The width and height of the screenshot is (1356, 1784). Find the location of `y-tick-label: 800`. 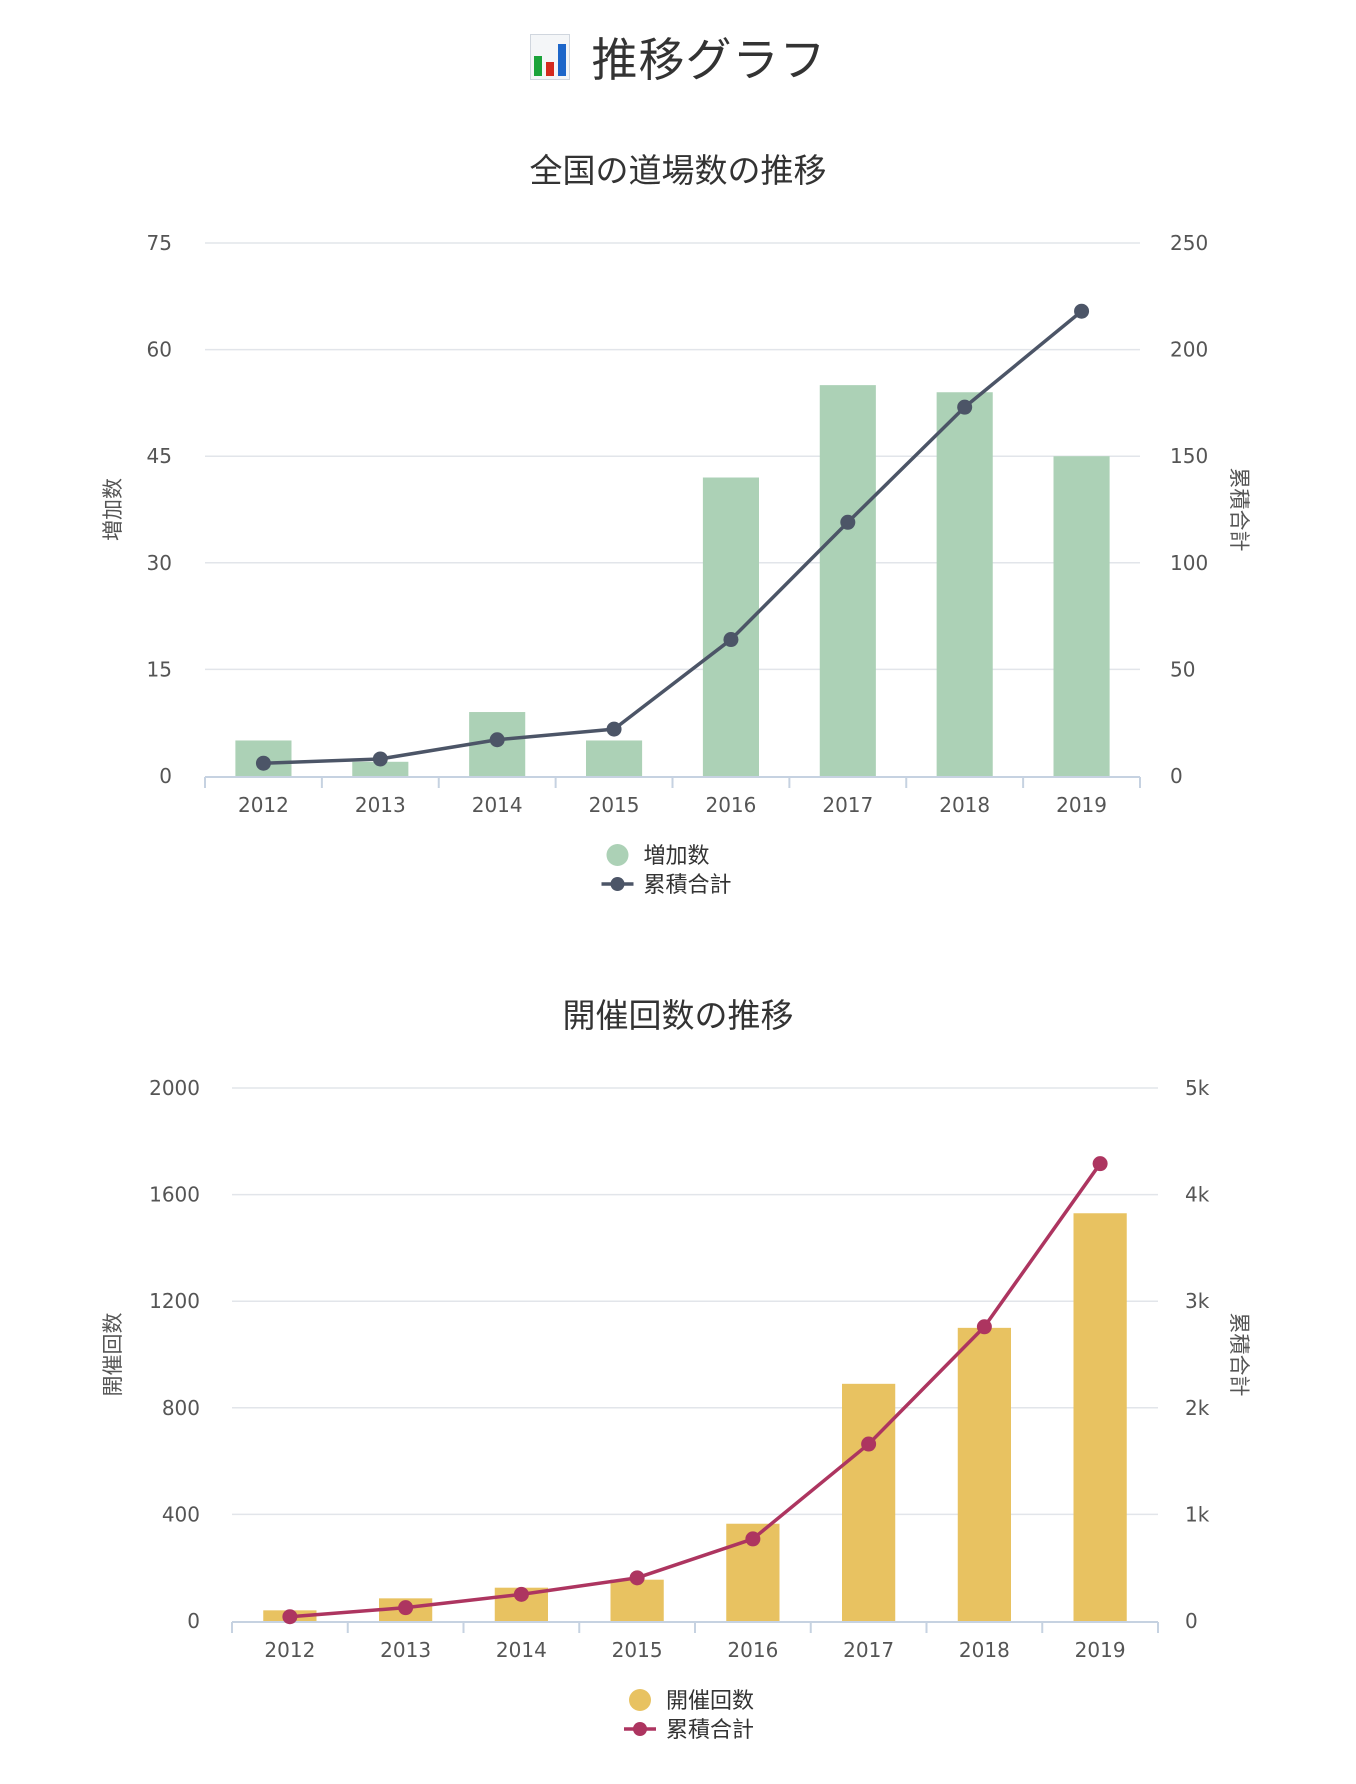

y-tick-label: 800 is located at coordinates (181, 1408).